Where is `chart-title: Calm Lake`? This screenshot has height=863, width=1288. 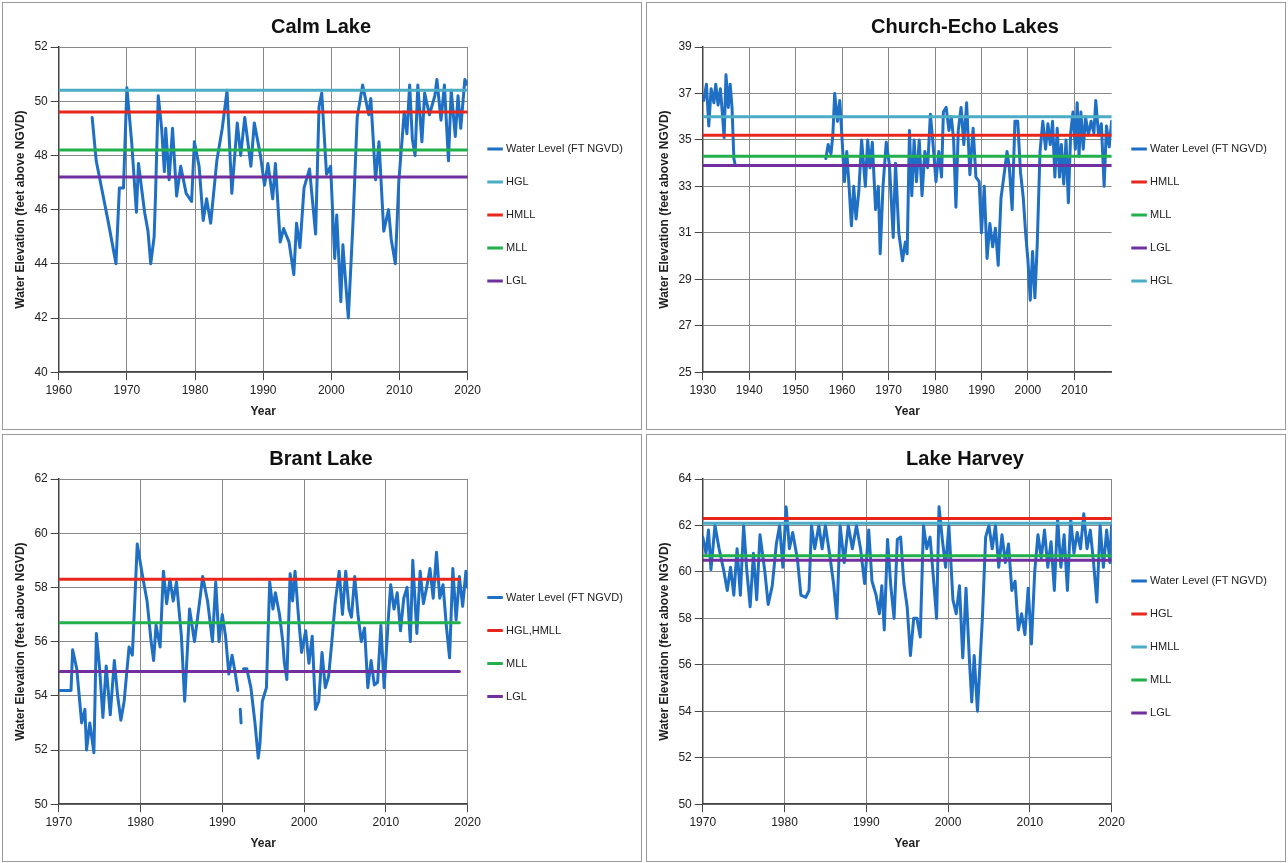
chart-title: Calm Lake is located at coordinates (321, 25).